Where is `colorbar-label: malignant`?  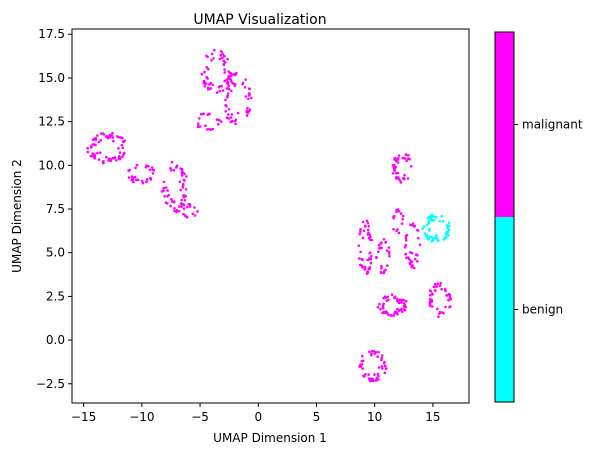
colorbar-label: malignant is located at coordinates (552, 125).